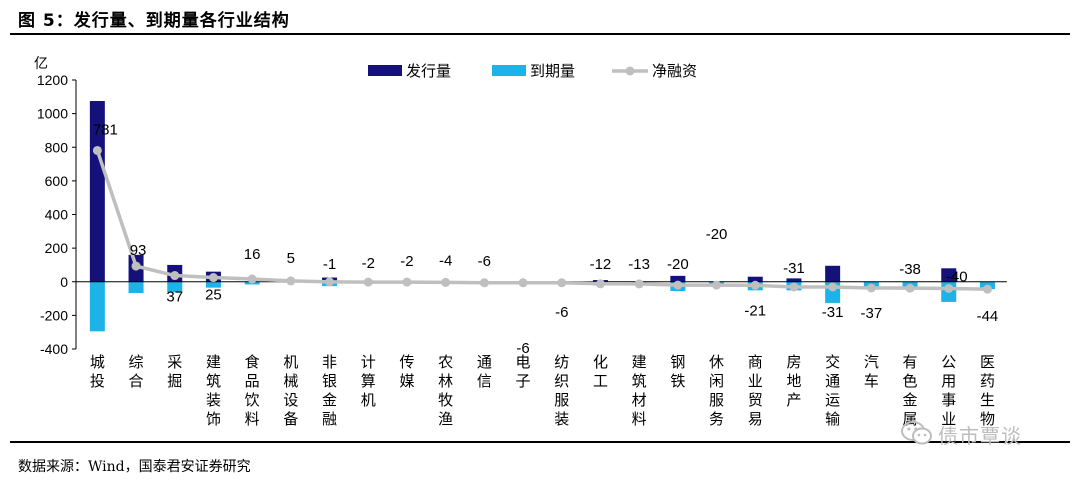 The image size is (1080, 483). Describe the element at coordinates (639, 264) in the screenshot. I see `data-label: -13` at that location.